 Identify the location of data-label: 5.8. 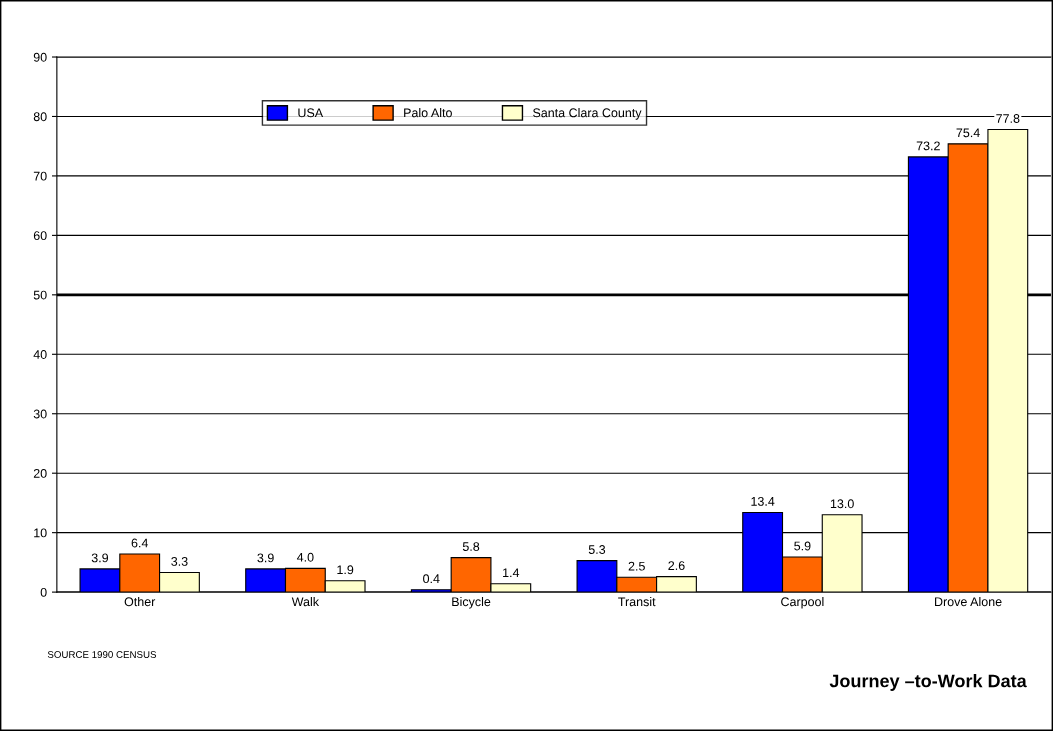
(471, 546).